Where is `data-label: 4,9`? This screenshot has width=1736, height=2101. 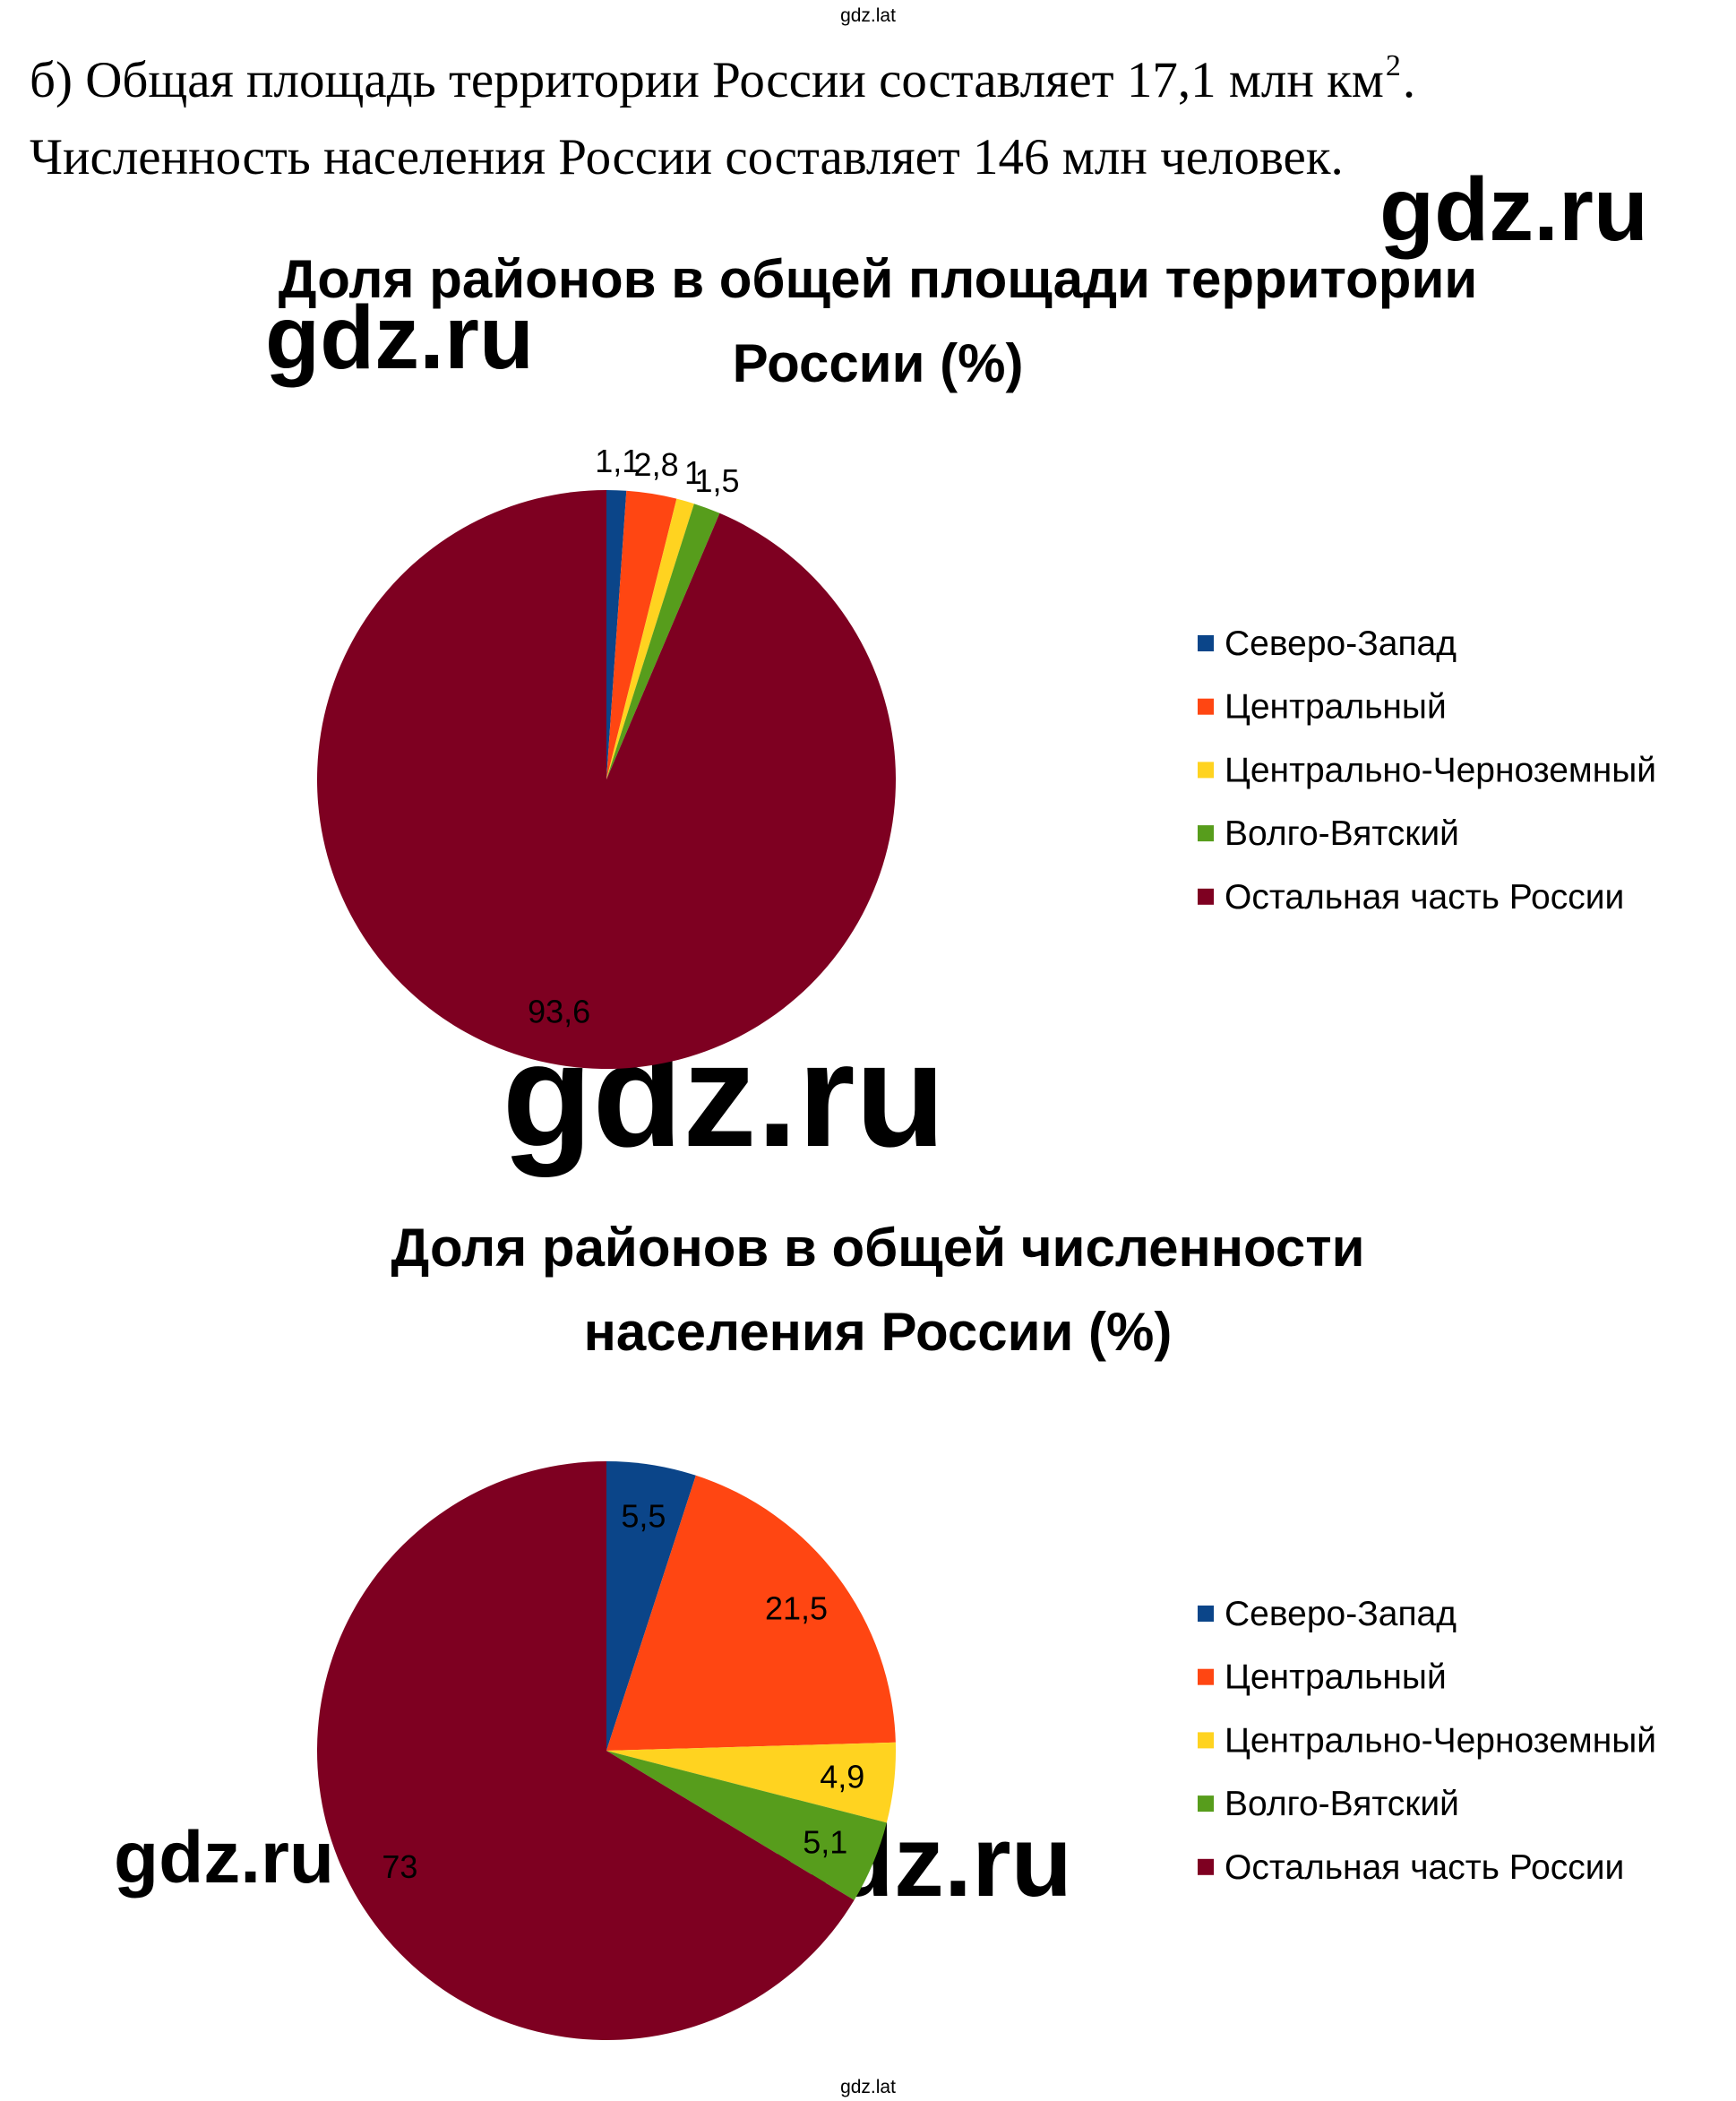 data-label: 4,9 is located at coordinates (842, 1777).